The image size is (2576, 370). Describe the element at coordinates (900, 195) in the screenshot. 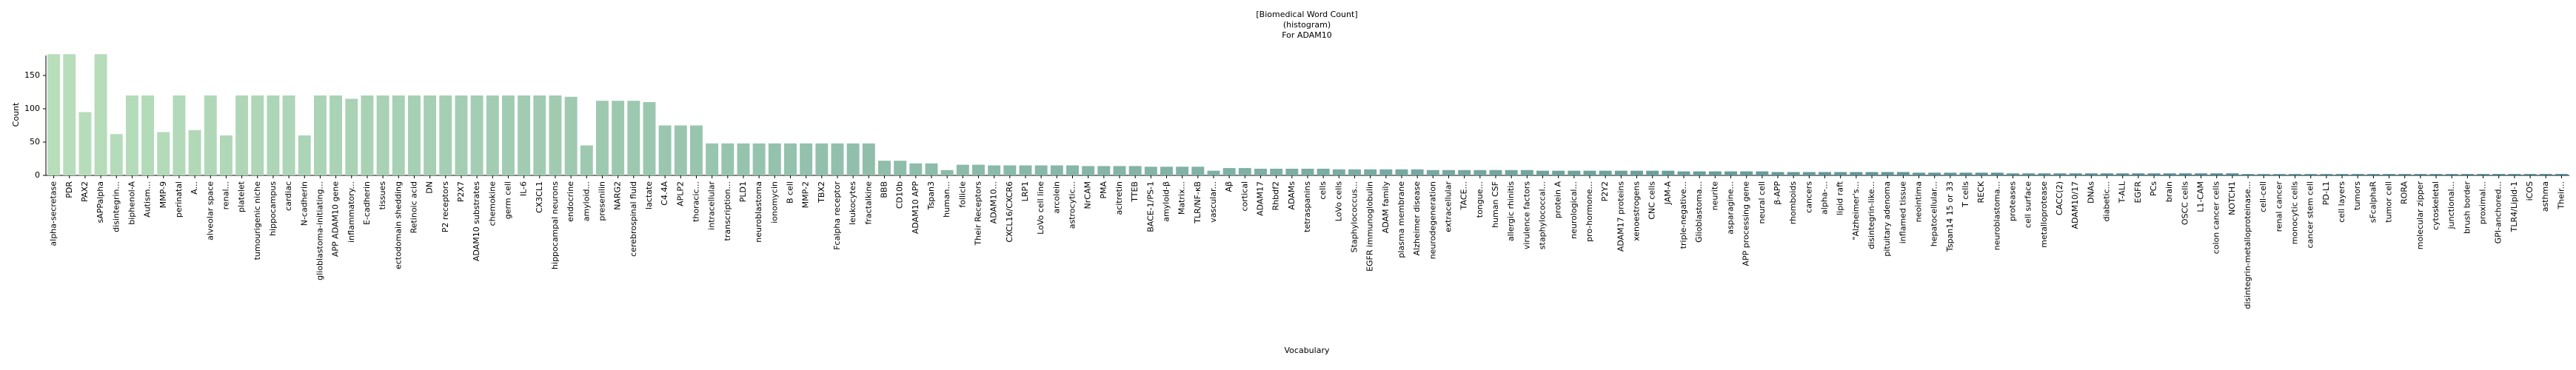

I see `x-tick-label: CD10b` at that location.